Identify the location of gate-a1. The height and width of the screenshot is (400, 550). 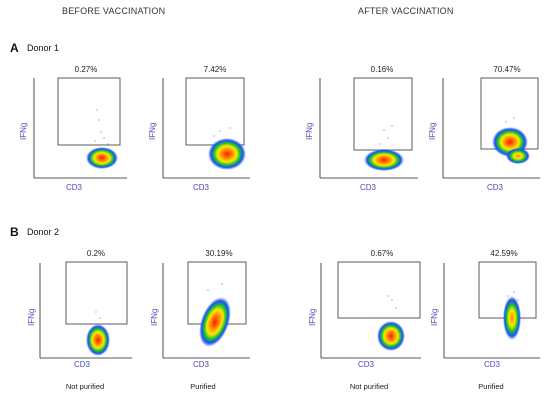
(89, 111).